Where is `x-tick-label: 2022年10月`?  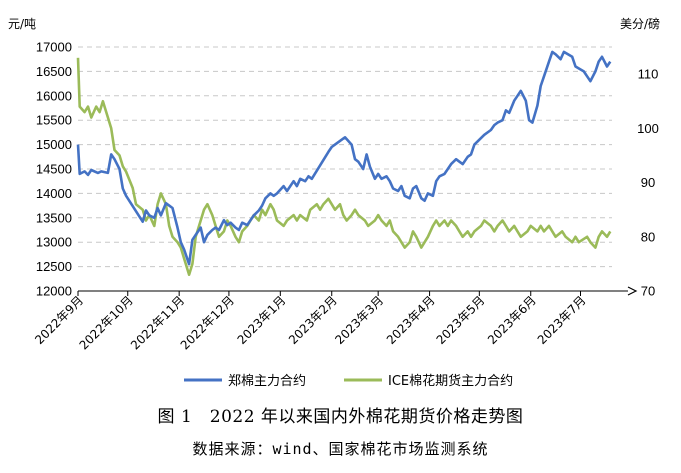 x-tick-label: 2022年10月 is located at coordinates (106, 322).